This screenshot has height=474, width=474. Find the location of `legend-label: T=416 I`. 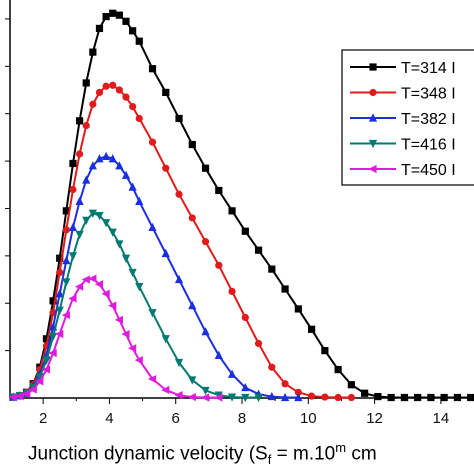

legend-label: T=416 I is located at coordinates (428, 145).